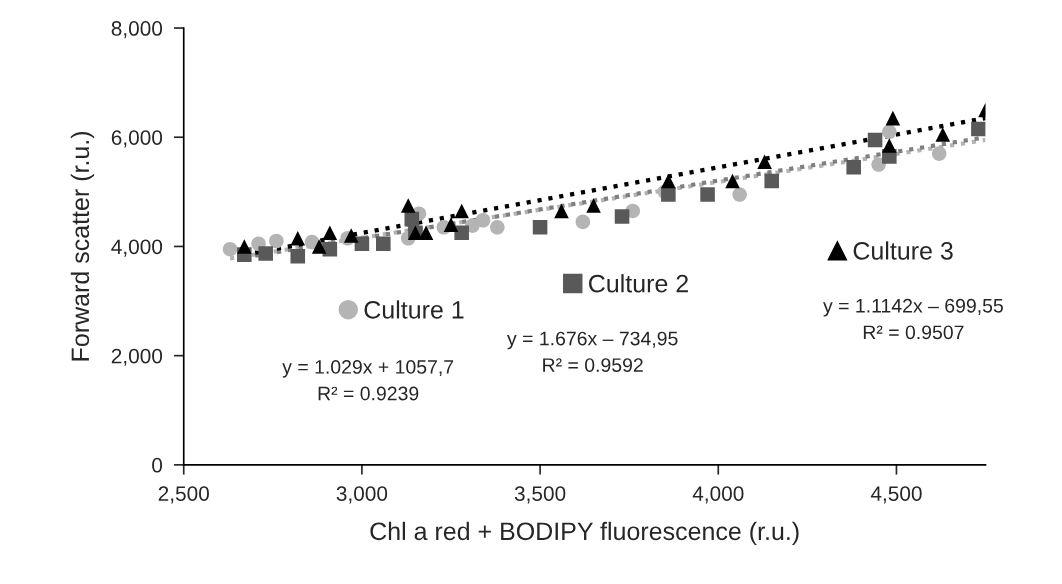  I want to click on annotation: y = 1.029x + 1057,7 R² = 0.9239, so click(368, 380).